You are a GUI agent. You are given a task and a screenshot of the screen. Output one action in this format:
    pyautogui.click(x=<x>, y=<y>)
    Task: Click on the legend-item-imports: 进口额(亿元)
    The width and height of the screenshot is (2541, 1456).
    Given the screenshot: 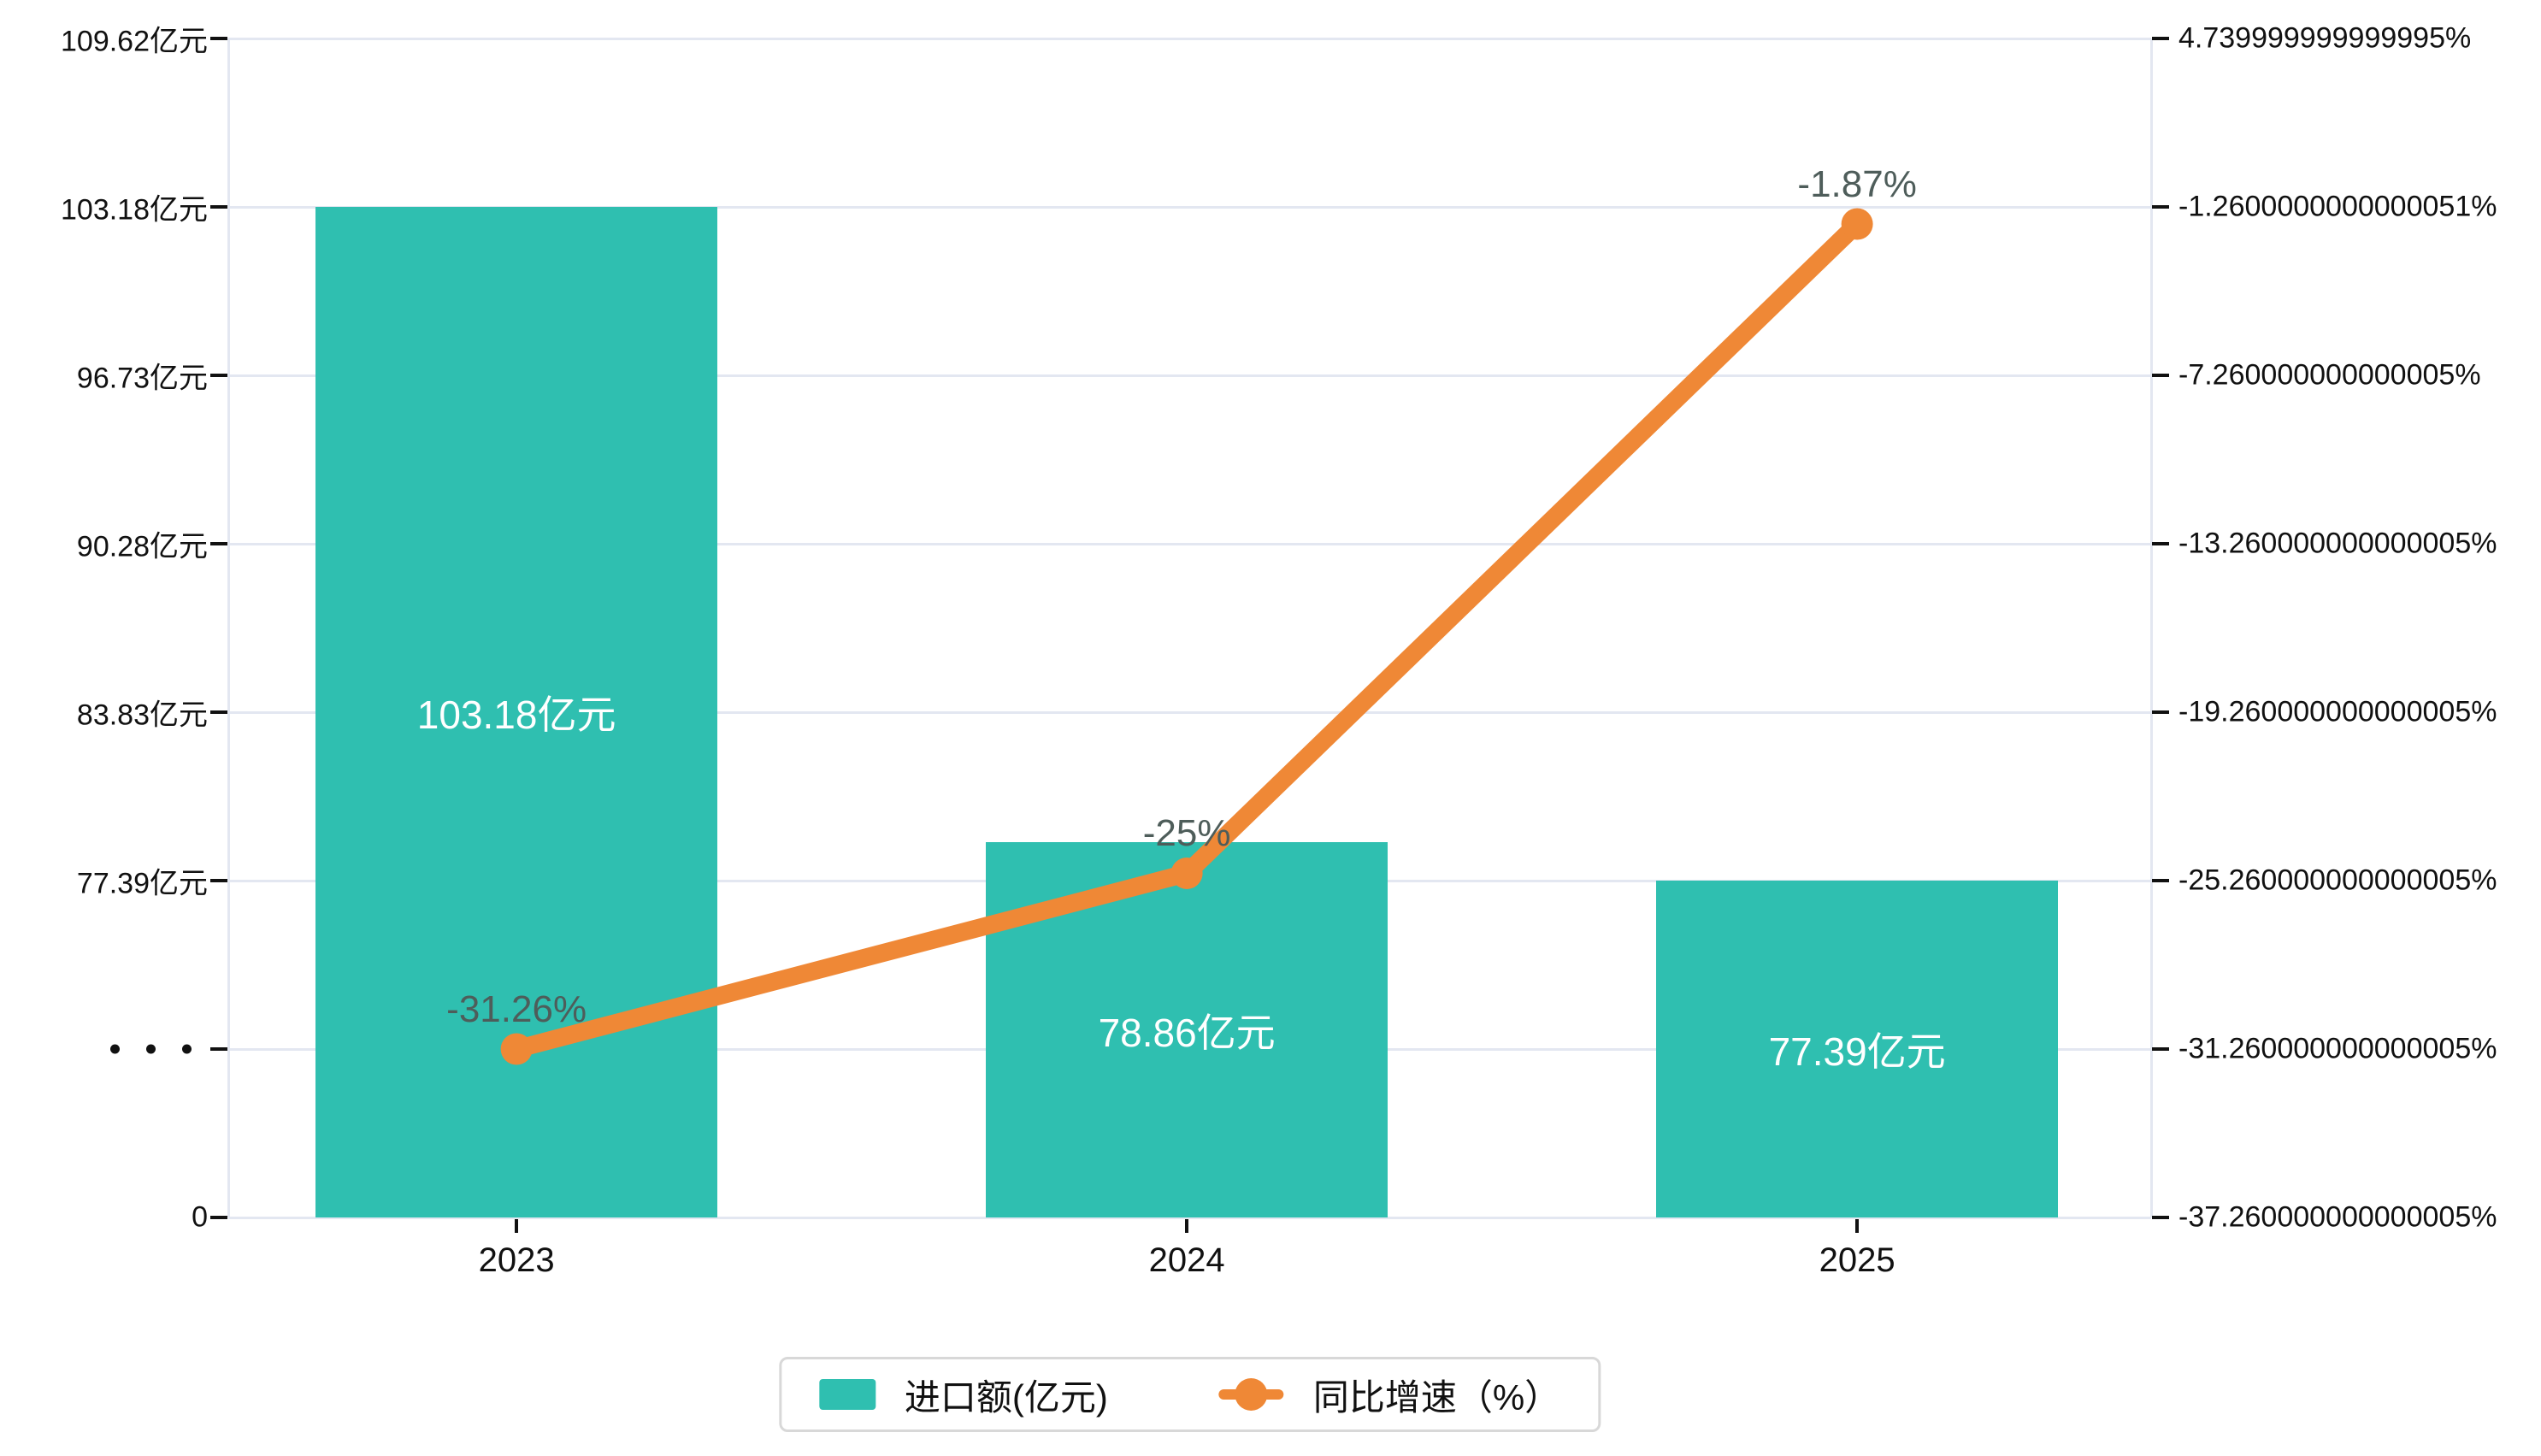 What is the action you would take?
    pyautogui.click(x=963, y=1395)
    